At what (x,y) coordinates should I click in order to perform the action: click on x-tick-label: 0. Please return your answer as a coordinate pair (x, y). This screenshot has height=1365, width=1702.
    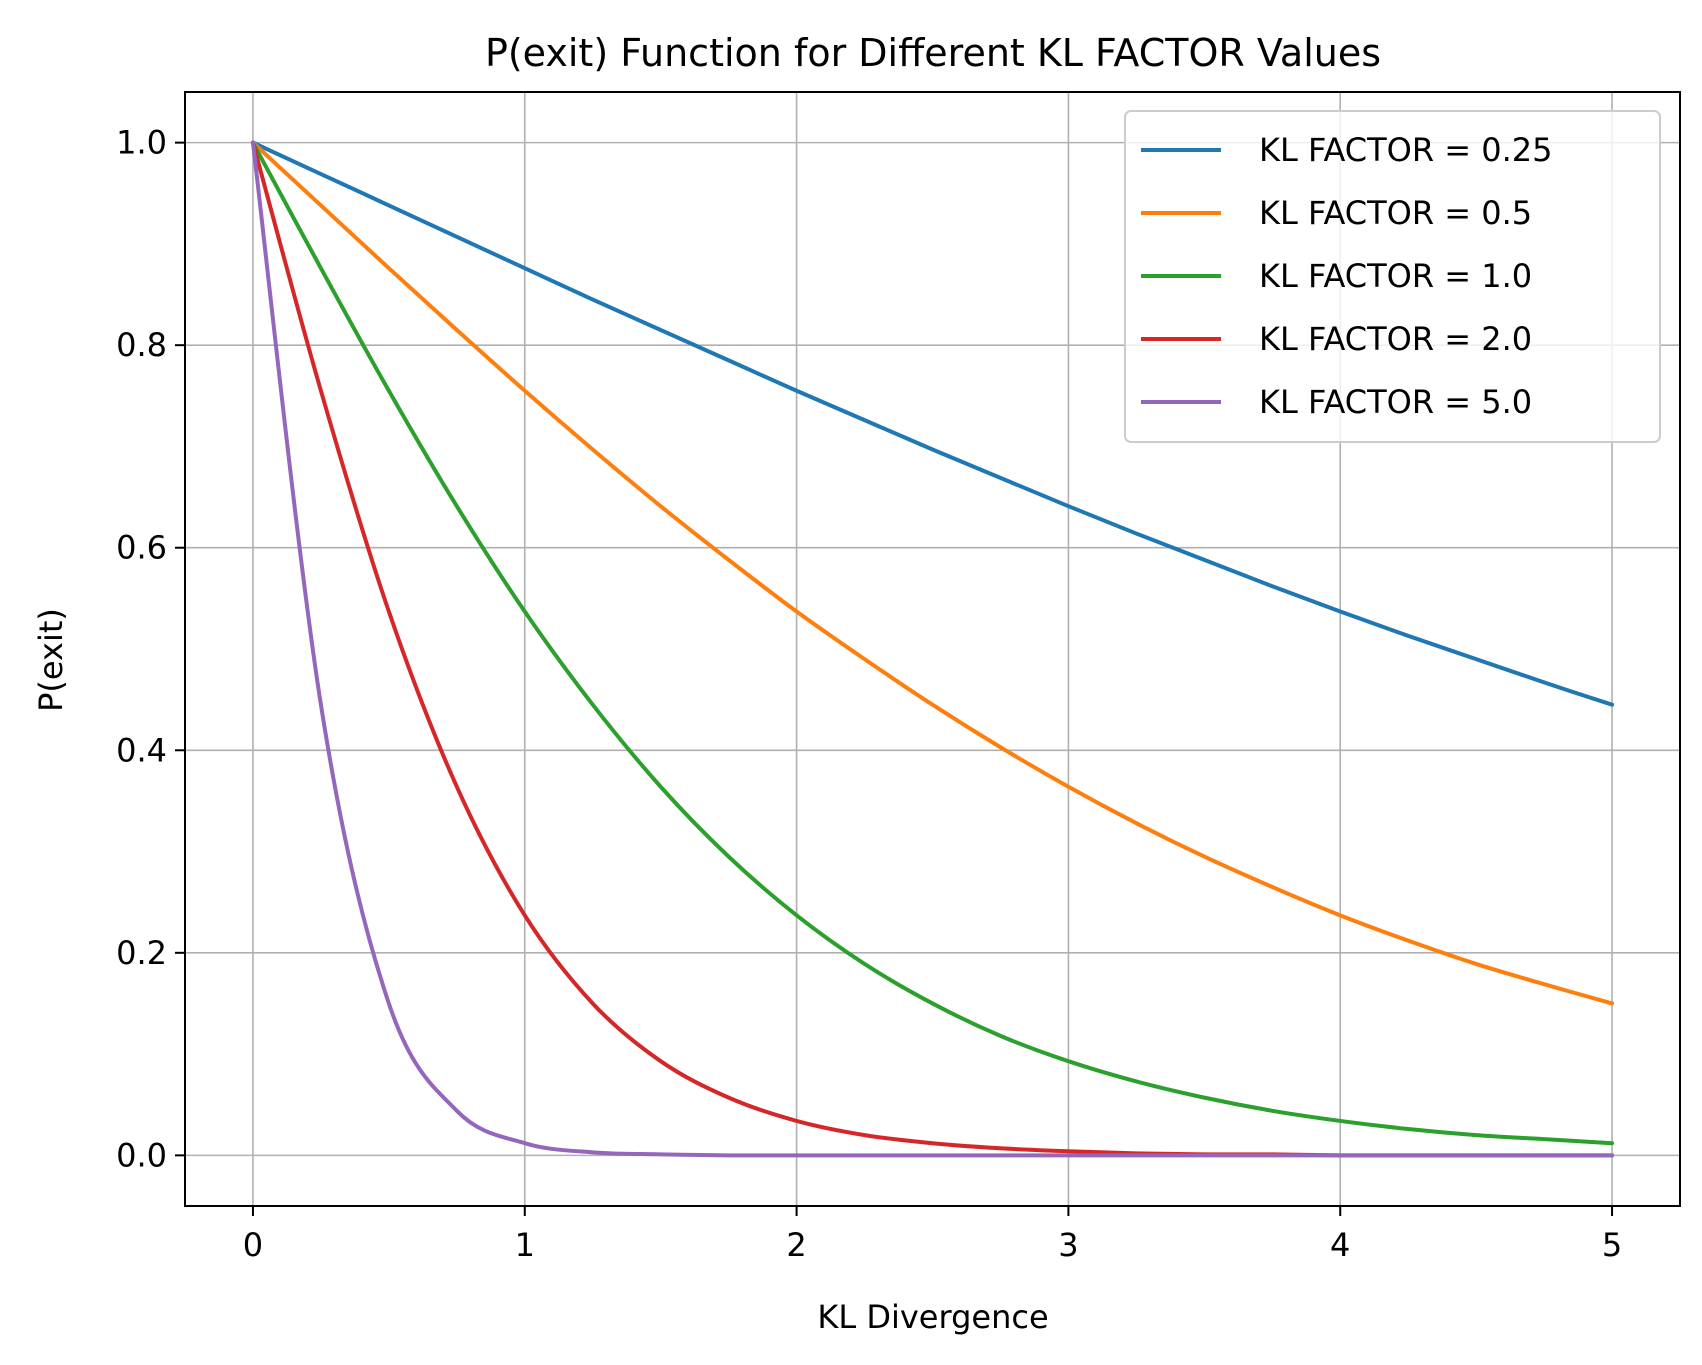
    Looking at the image, I should click on (253, 1245).